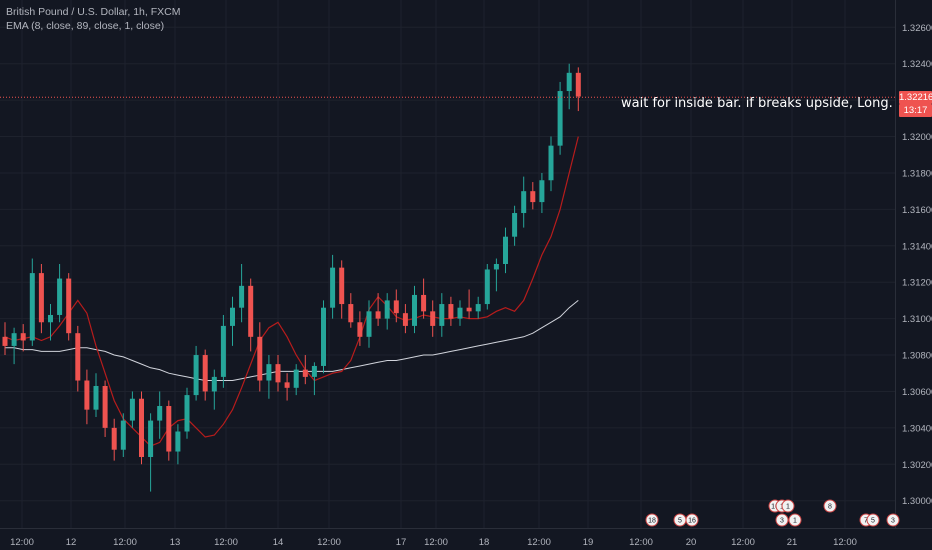 This screenshot has width=932, height=550. Describe the element at coordinates (866, 521) in the screenshot. I see `event-count: 7` at that location.